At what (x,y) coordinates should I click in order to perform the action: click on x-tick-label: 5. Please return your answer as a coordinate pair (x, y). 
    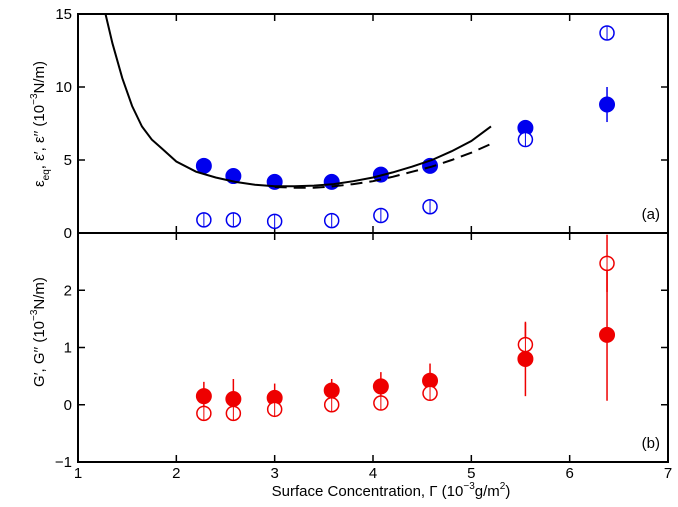
    Looking at the image, I should click on (471, 473).